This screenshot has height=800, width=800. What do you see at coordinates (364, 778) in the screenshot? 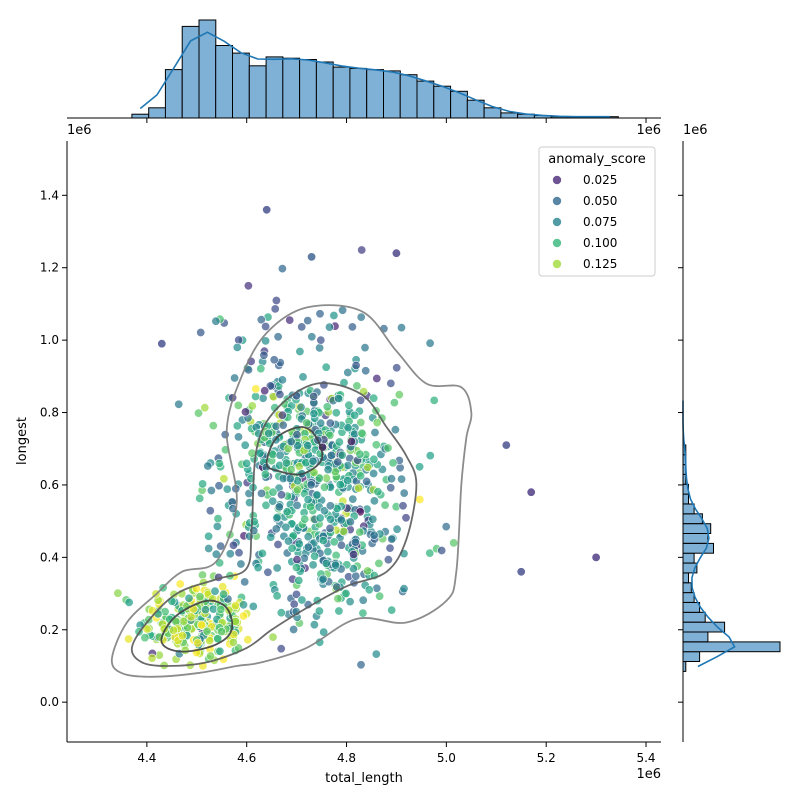
I see `x-axis-label: total_length` at bounding box center [364, 778].